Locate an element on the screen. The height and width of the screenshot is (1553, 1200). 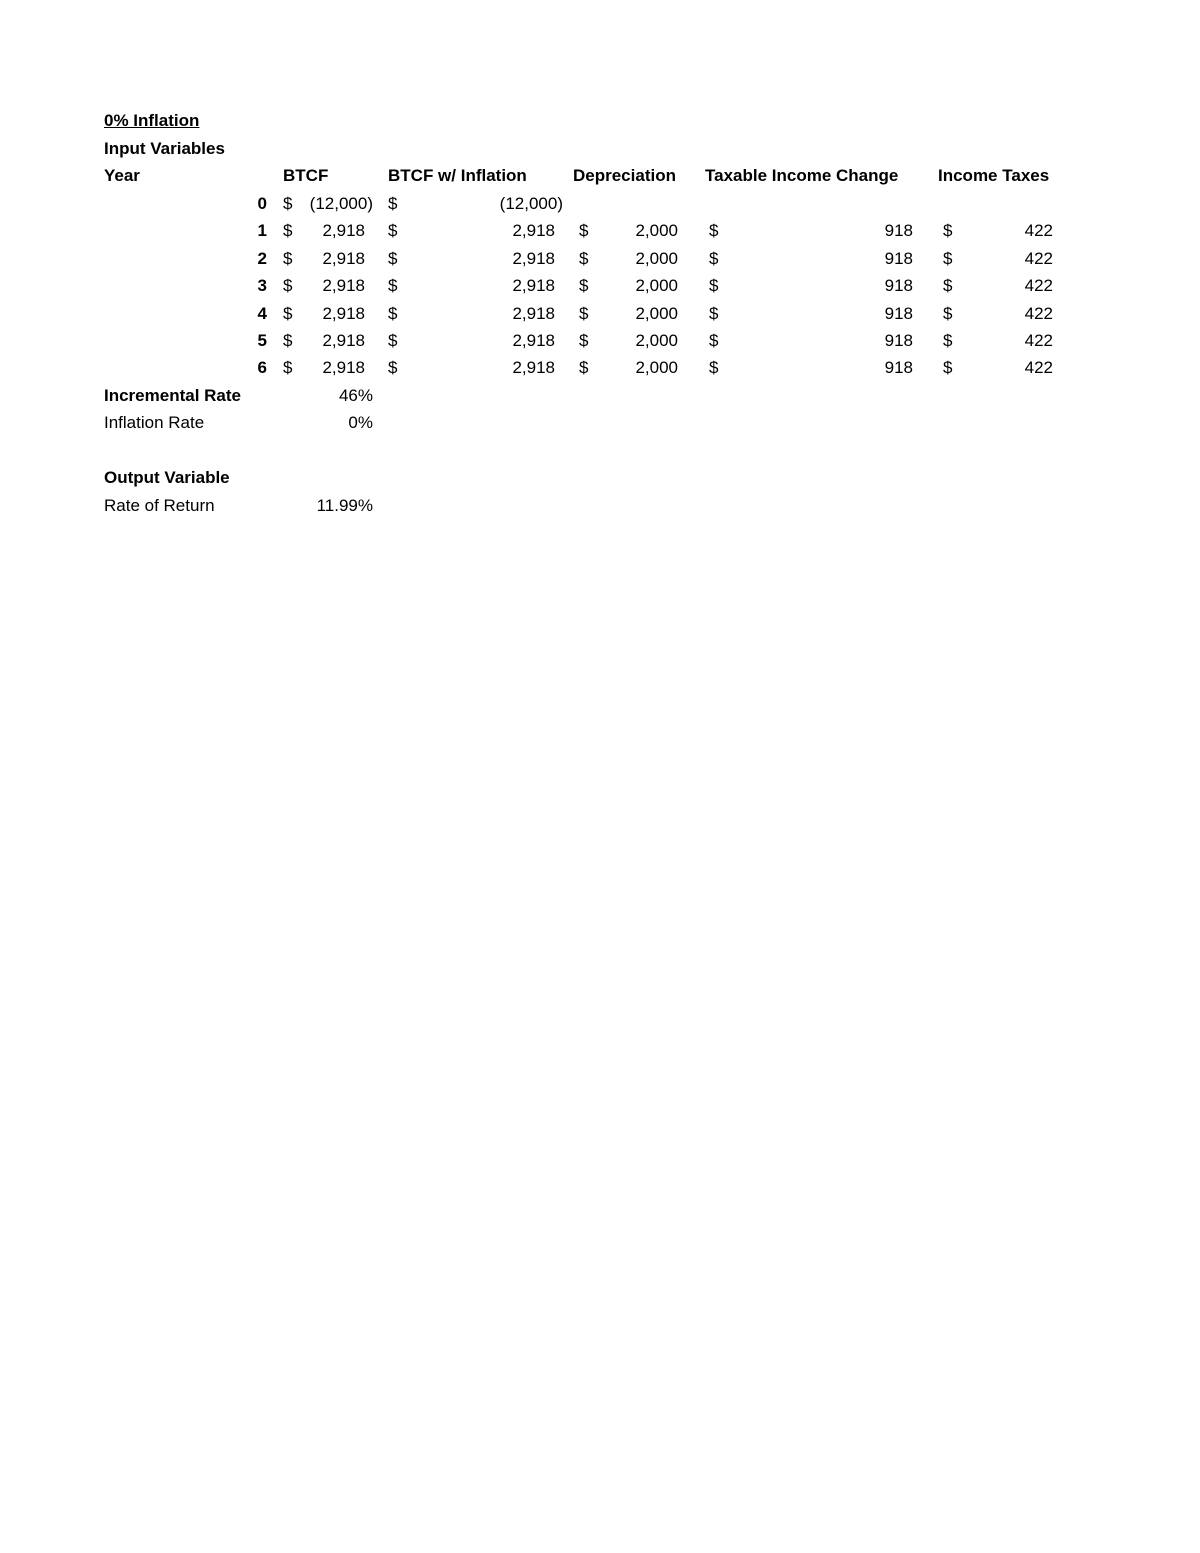
rate-of-return-value: 11.99% is located at coordinates (344, 505).